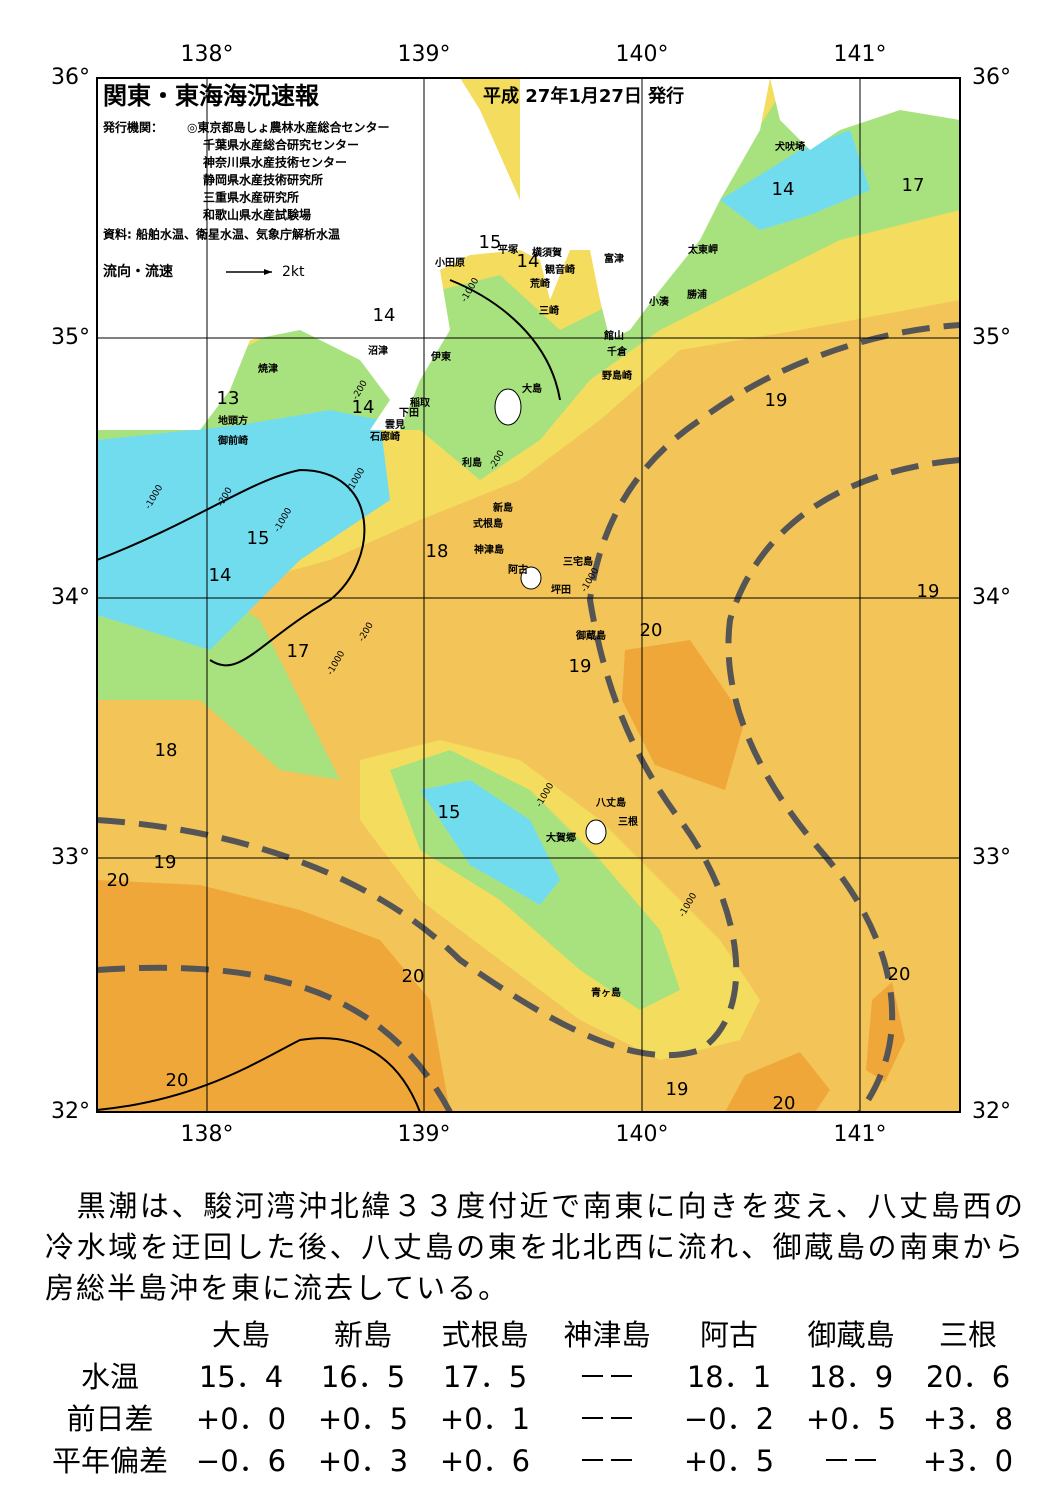  What do you see at coordinates (138, 271) in the screenshot?
I see `legend-label: 流向・流速` at bounding box center [138, 271].